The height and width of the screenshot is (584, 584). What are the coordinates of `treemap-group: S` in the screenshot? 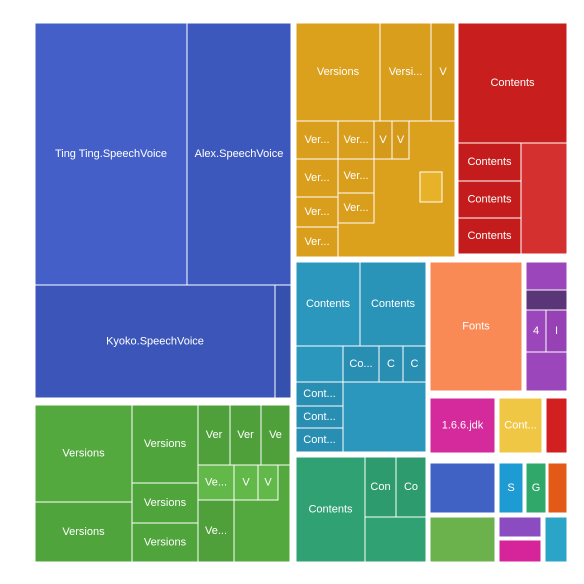 It's located at (511, 488).